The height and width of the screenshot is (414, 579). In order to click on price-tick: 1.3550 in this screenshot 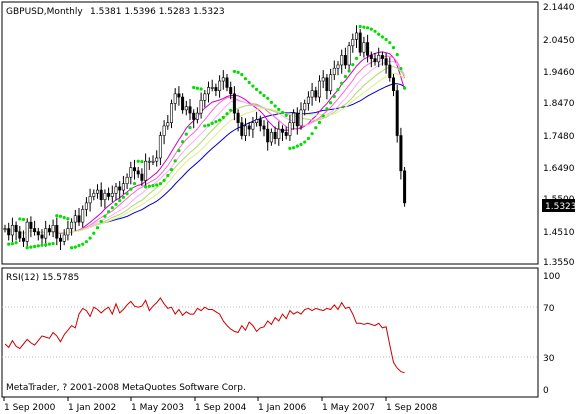, I will do `click(559, 263)`.